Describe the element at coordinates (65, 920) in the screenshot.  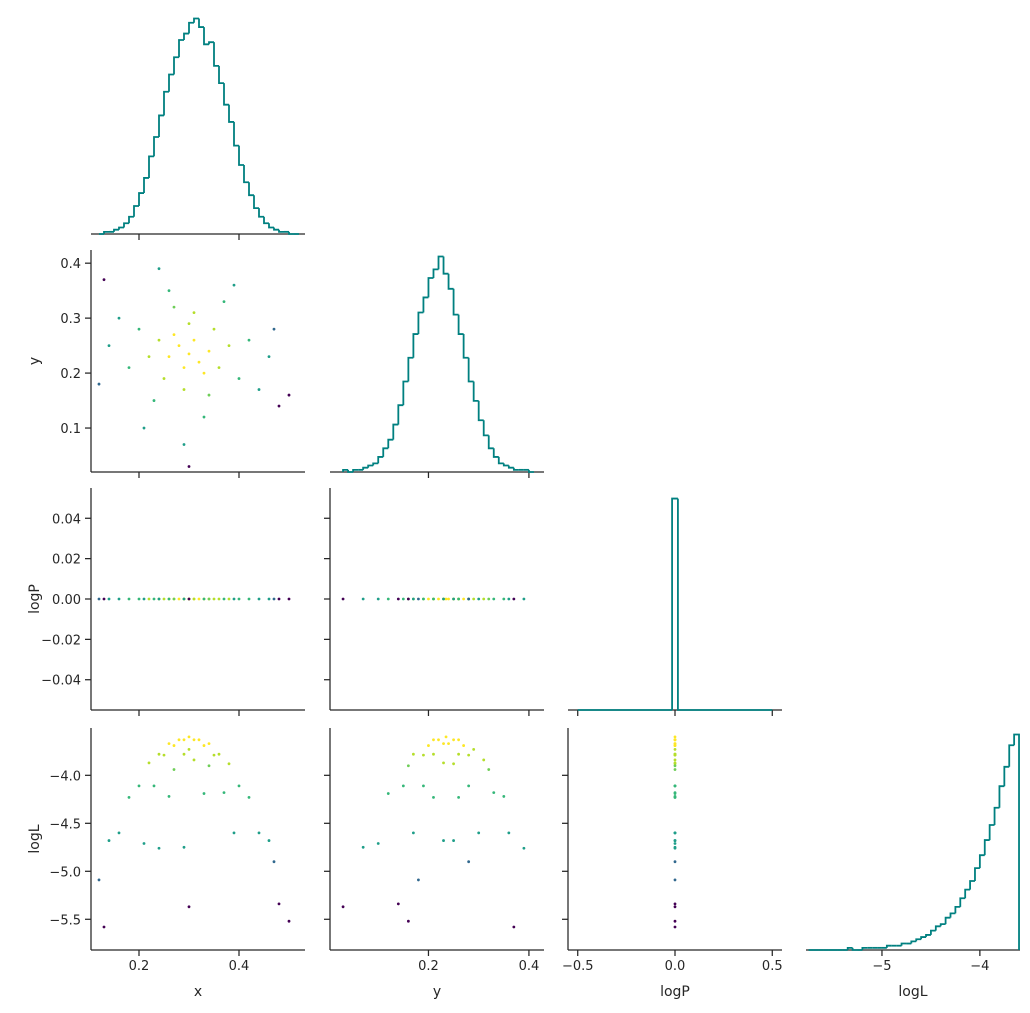
I see `y-tick-label: −5.5` at that location.